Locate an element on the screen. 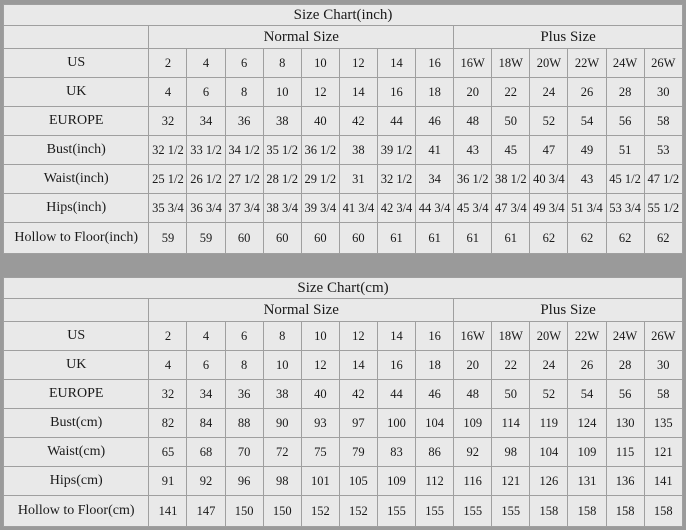 Image resolution: width=686 pixels, height=530 pixels. cell: 18W is located at coordinates (511, 336).